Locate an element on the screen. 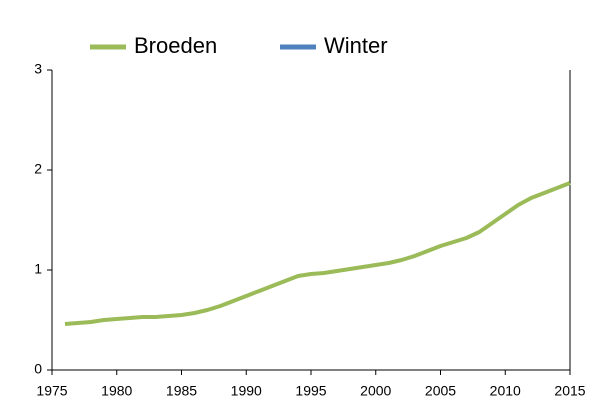  x-tick-label: 1975 is located at coordinates (51, 391).